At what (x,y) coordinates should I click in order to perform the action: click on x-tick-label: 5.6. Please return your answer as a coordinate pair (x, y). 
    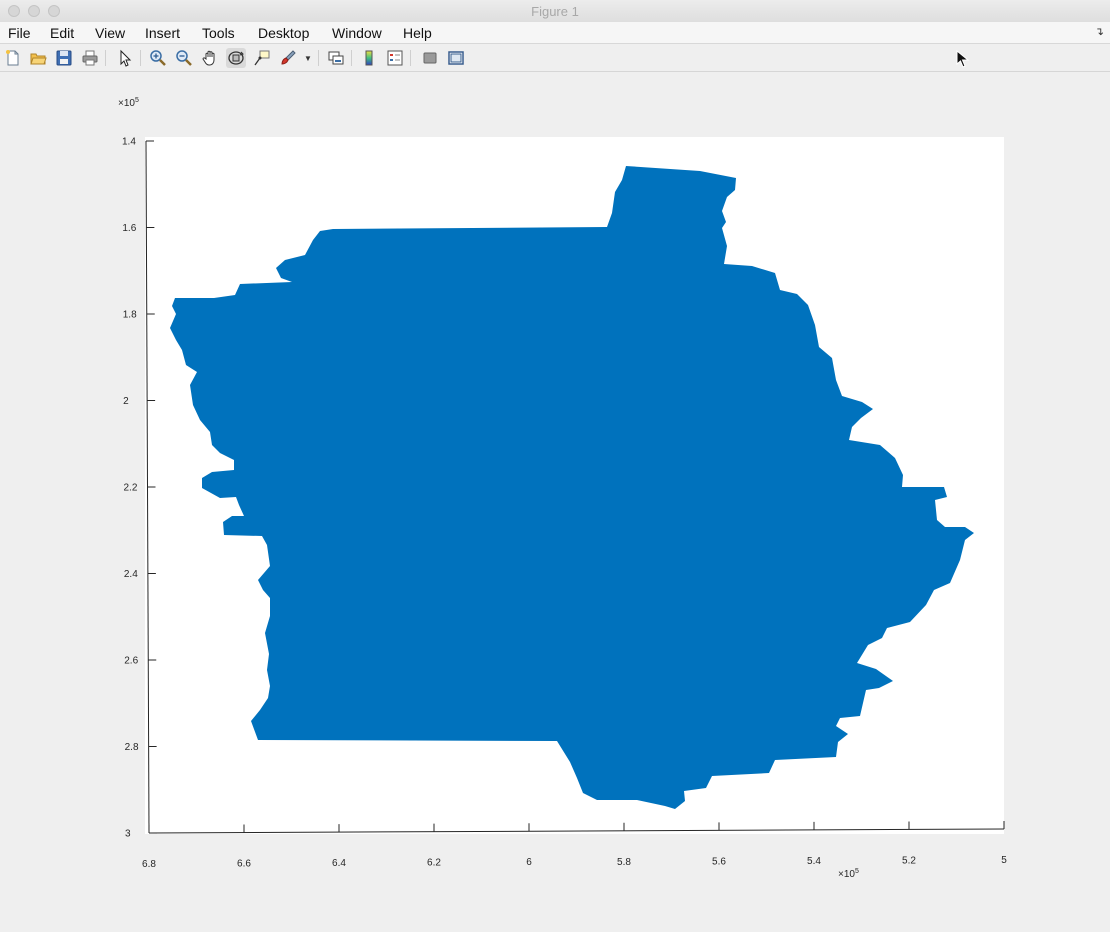
    Looking at the image, I should click on (719, 861).